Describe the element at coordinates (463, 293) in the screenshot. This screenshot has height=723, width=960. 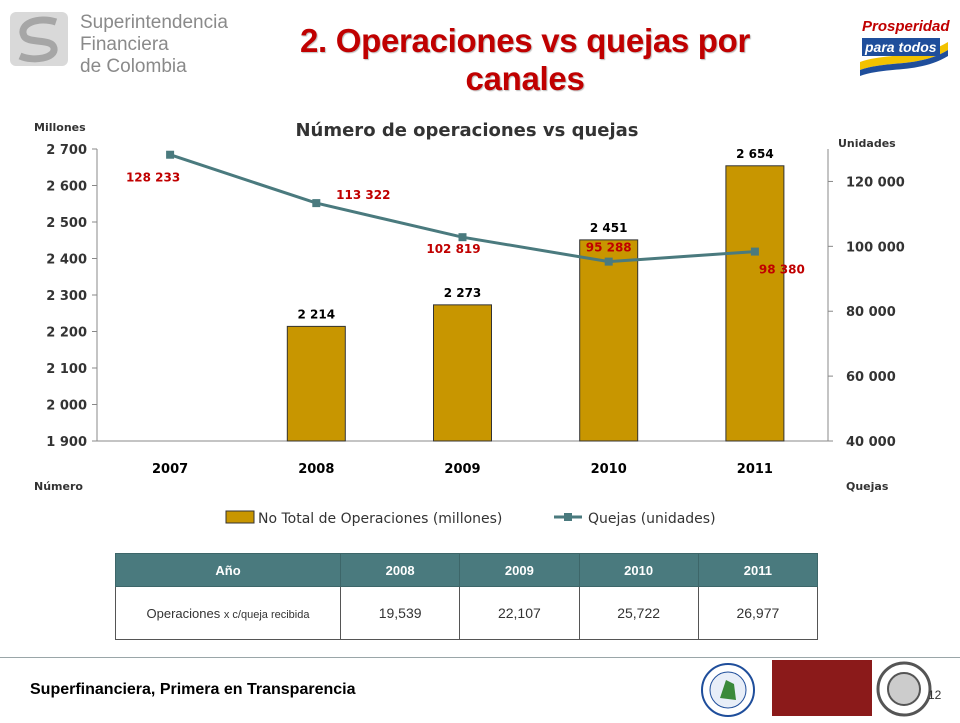
I see `bar-data-label: 2 273` at that location.